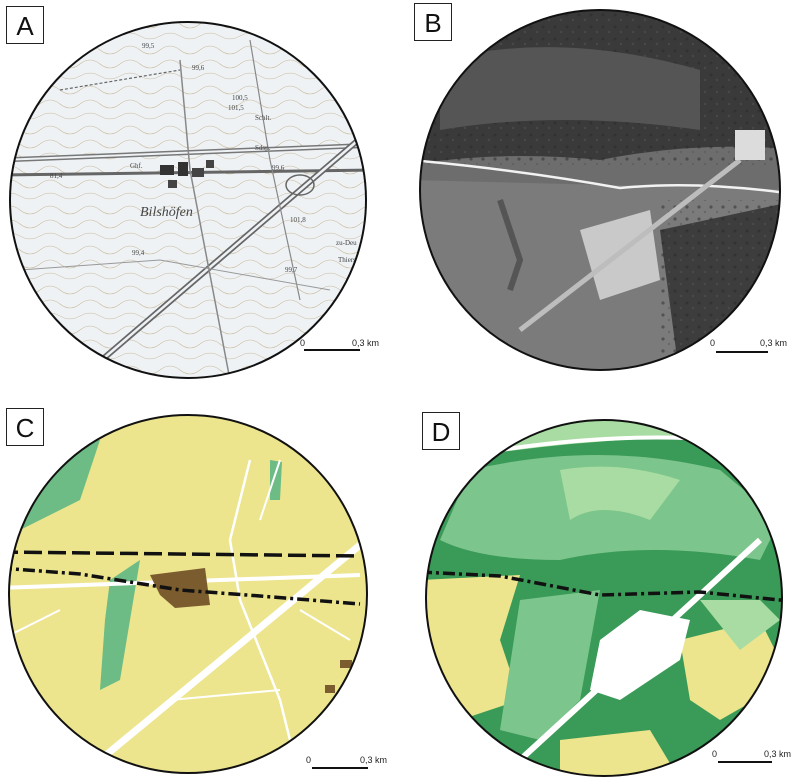  What do you see at coordinates (138, 253) in the screenshot?
I see `topo-label: 99,4` at bounding box center [138, 253].